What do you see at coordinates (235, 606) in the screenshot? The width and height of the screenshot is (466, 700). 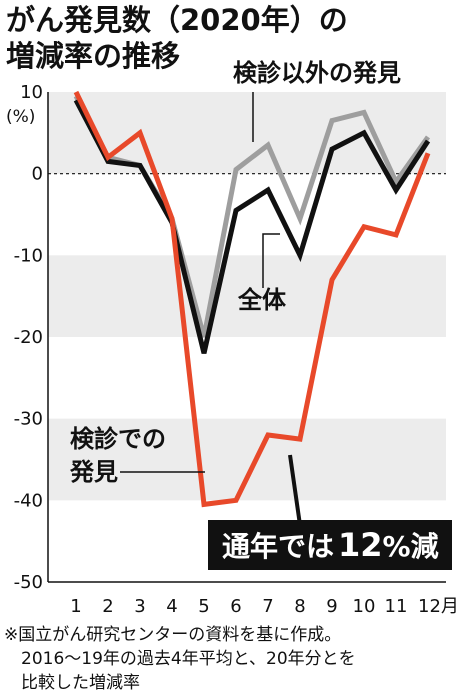 I see `x-tick-label: 6` at bounding box center [235, 606].